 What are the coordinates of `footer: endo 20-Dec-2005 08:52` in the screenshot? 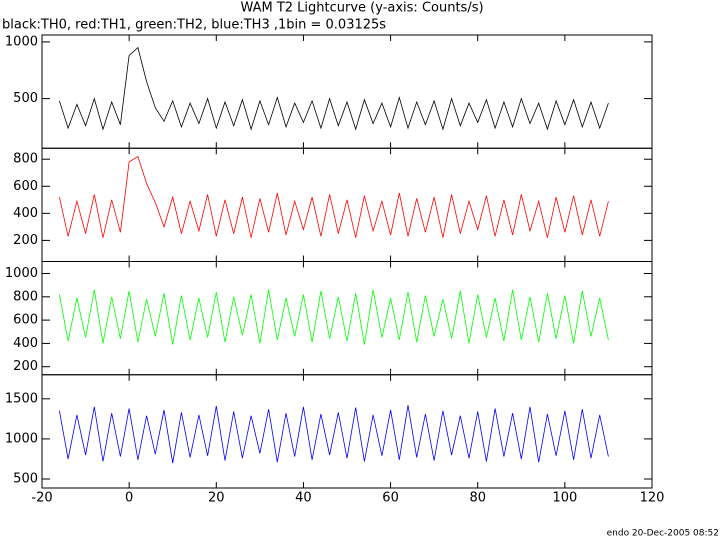 It's located at (663, 534).